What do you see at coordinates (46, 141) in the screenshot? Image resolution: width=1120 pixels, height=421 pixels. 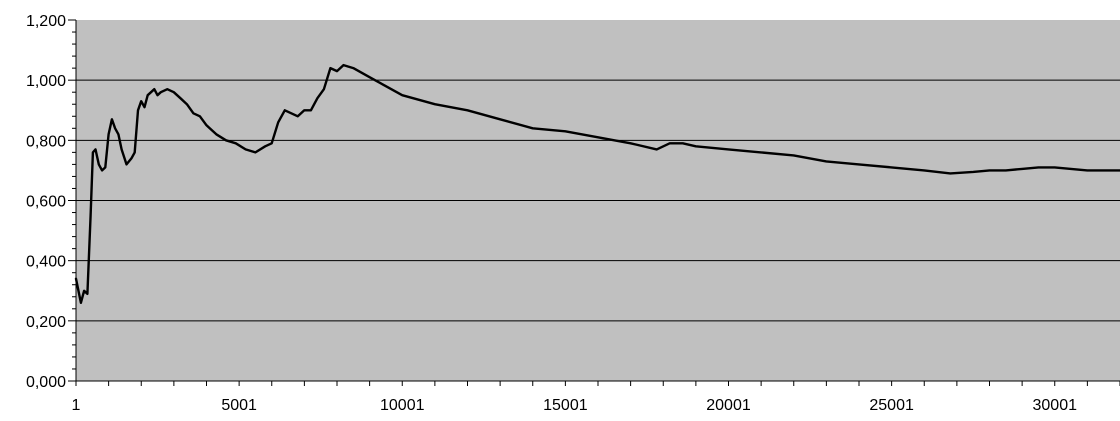 I see `y-tick-label: 0,800` at bounding box center [46, 141].